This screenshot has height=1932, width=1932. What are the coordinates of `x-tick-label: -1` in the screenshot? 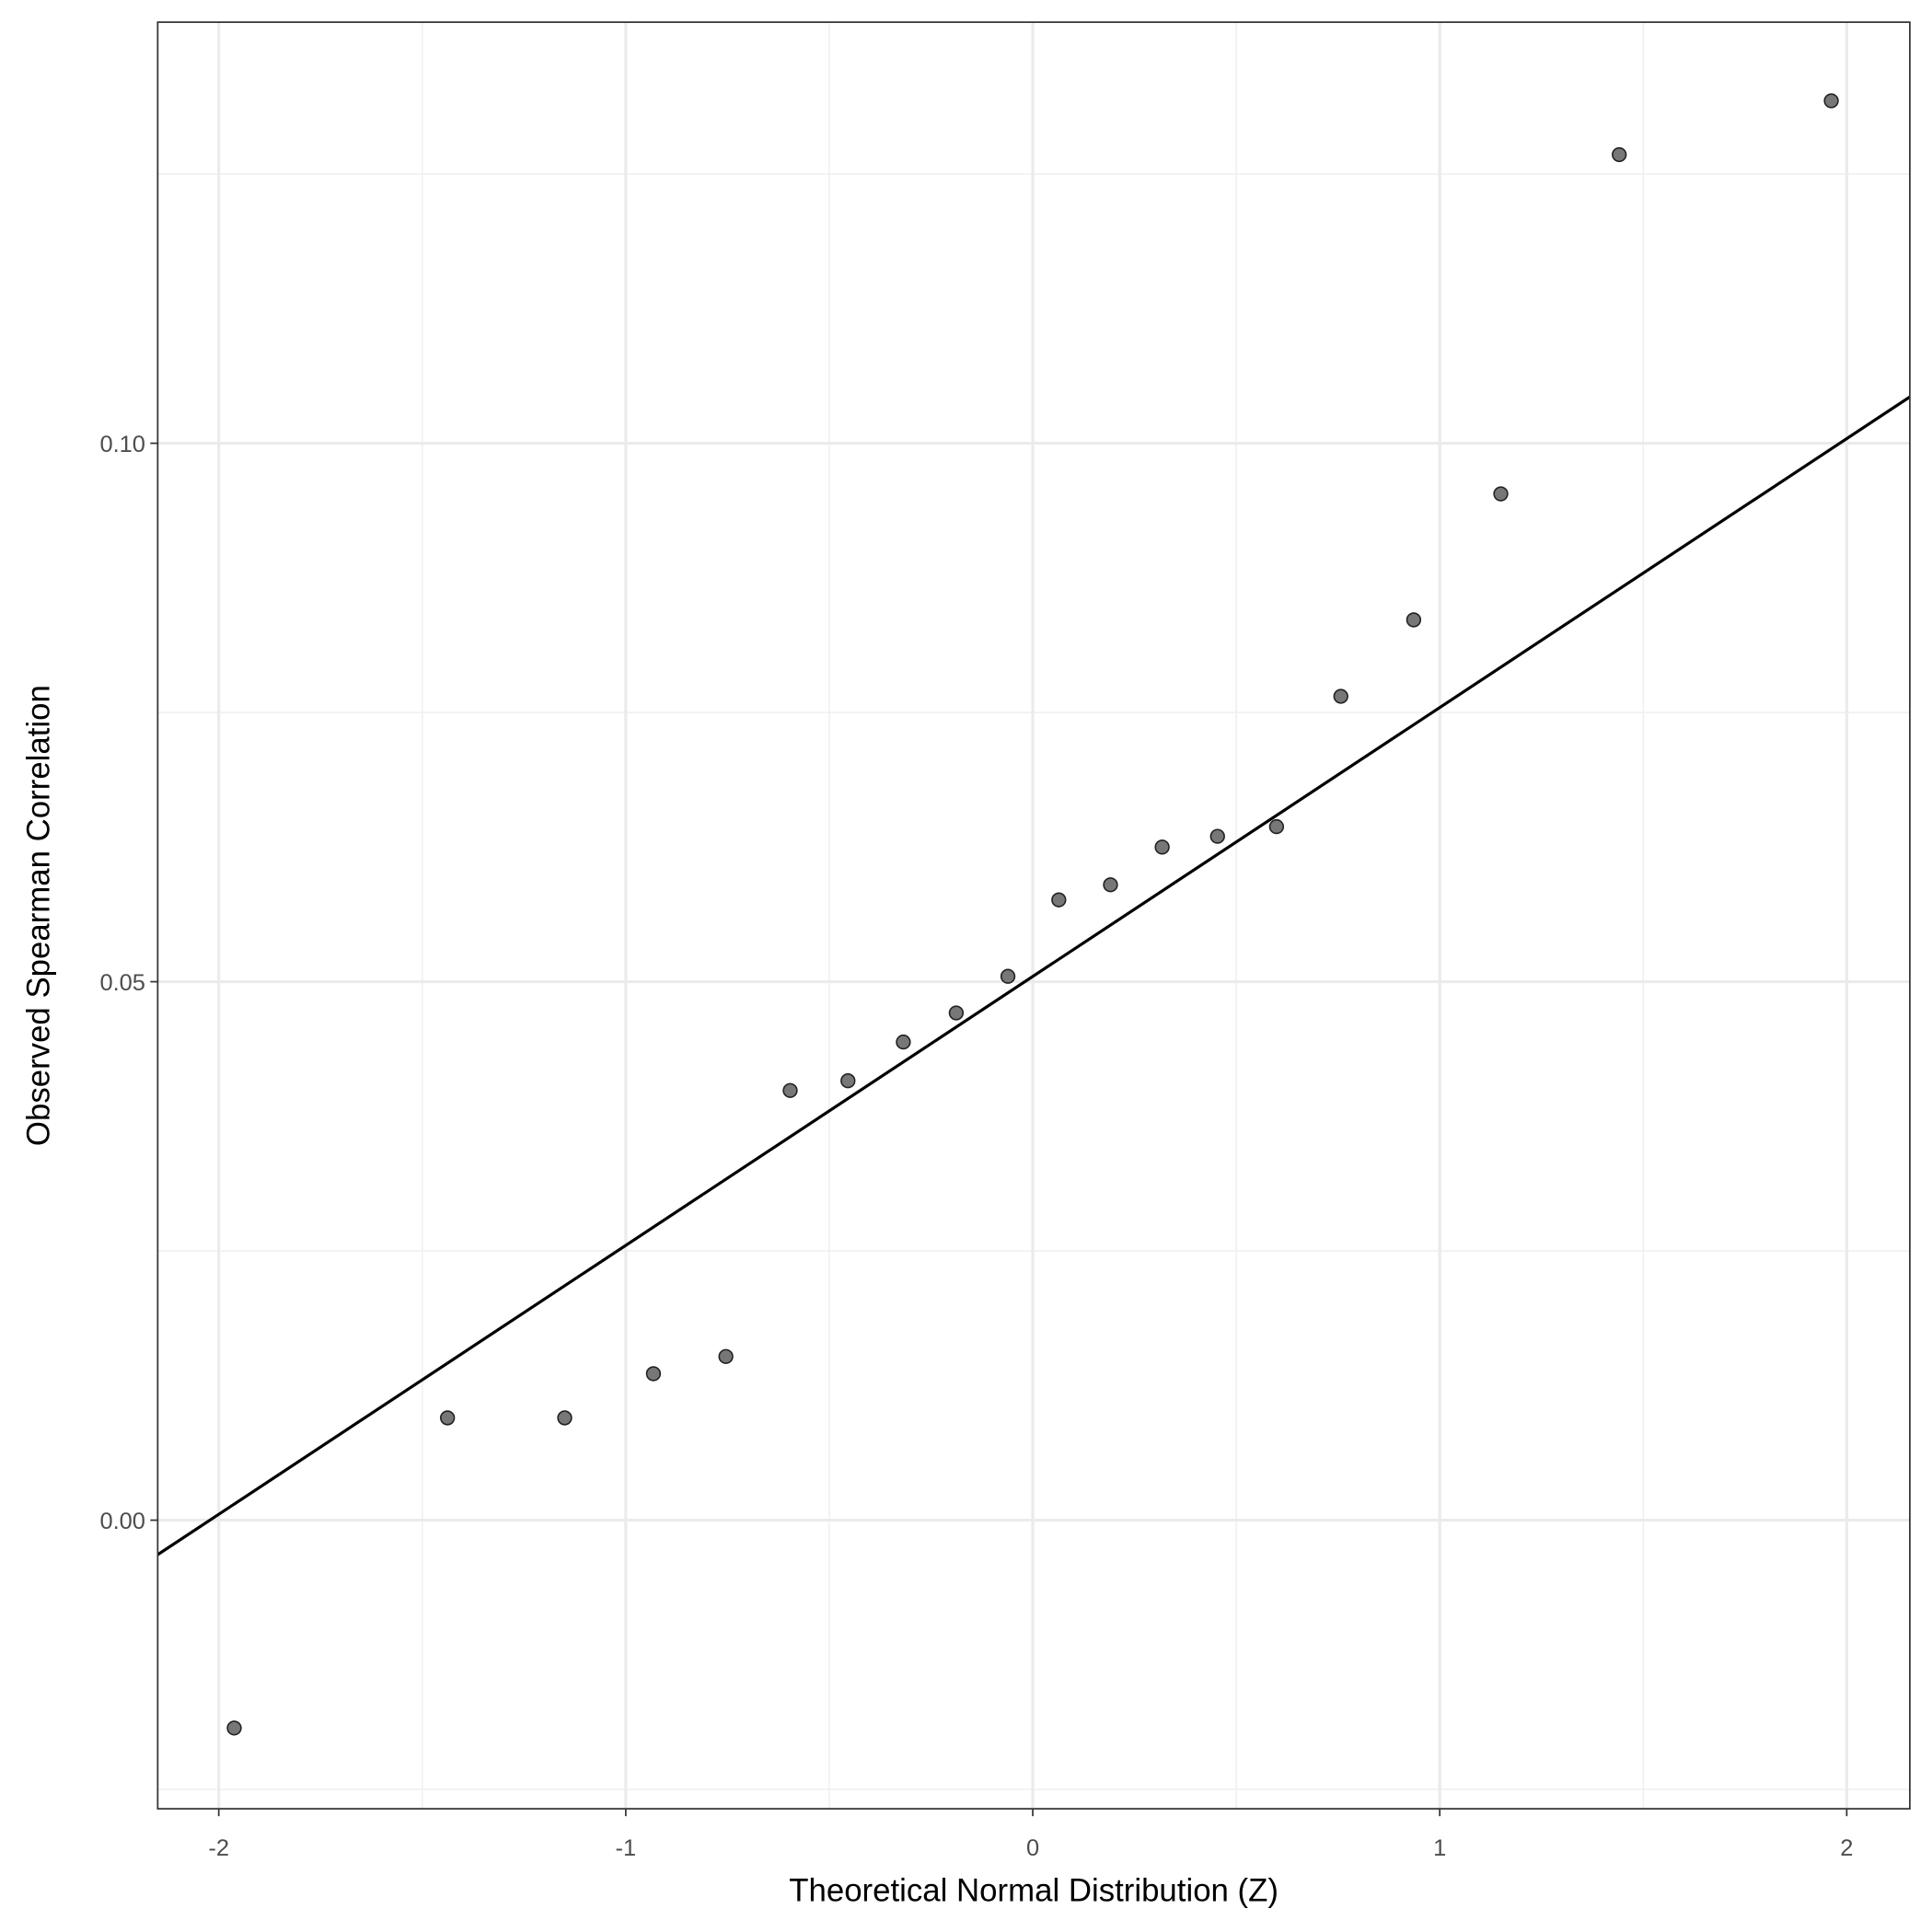 It's located at (627, 1848).